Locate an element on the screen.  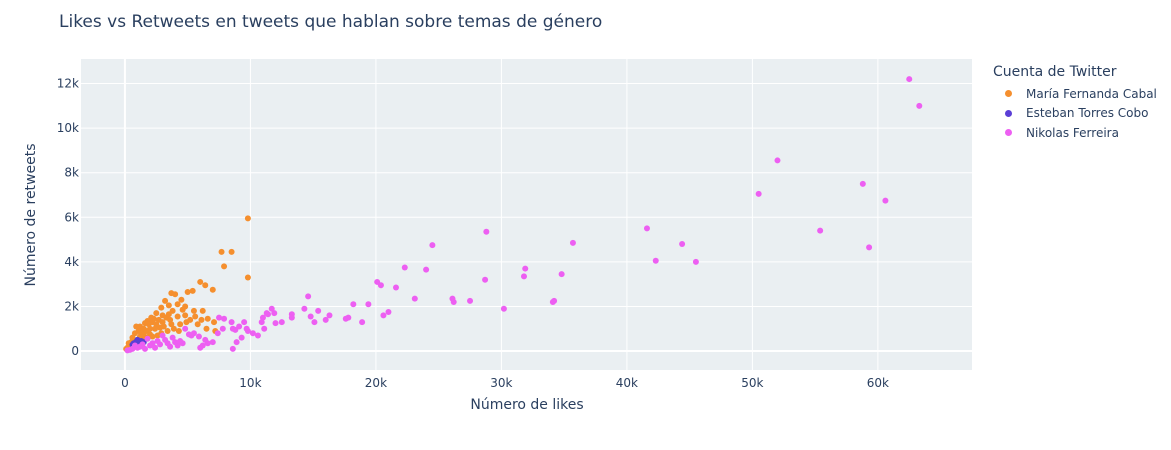
legend-item-nikolas-ferreira: Nikolas Ferreira is located at coordinates (1075, 133).